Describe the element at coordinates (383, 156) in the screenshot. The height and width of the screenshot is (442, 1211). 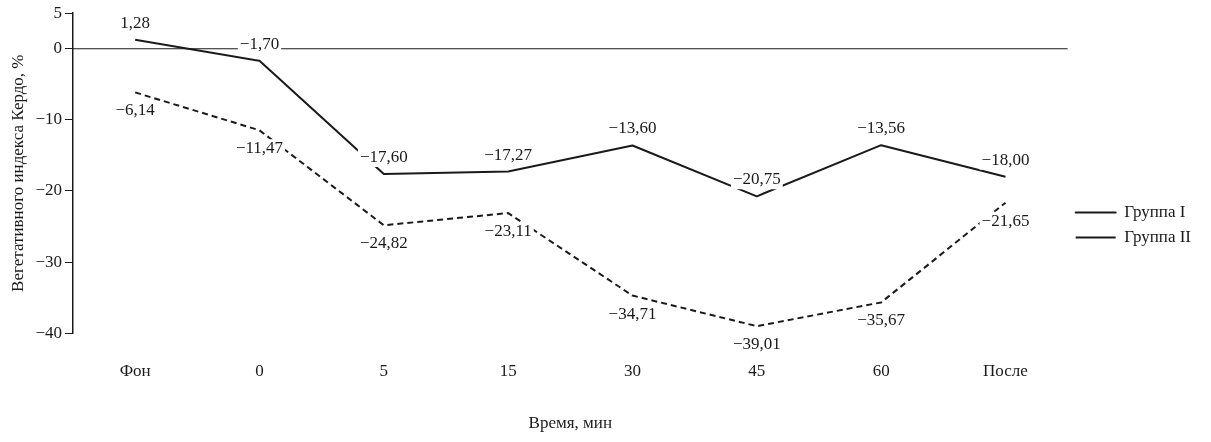
I see `data-label: −17,60` at that location.